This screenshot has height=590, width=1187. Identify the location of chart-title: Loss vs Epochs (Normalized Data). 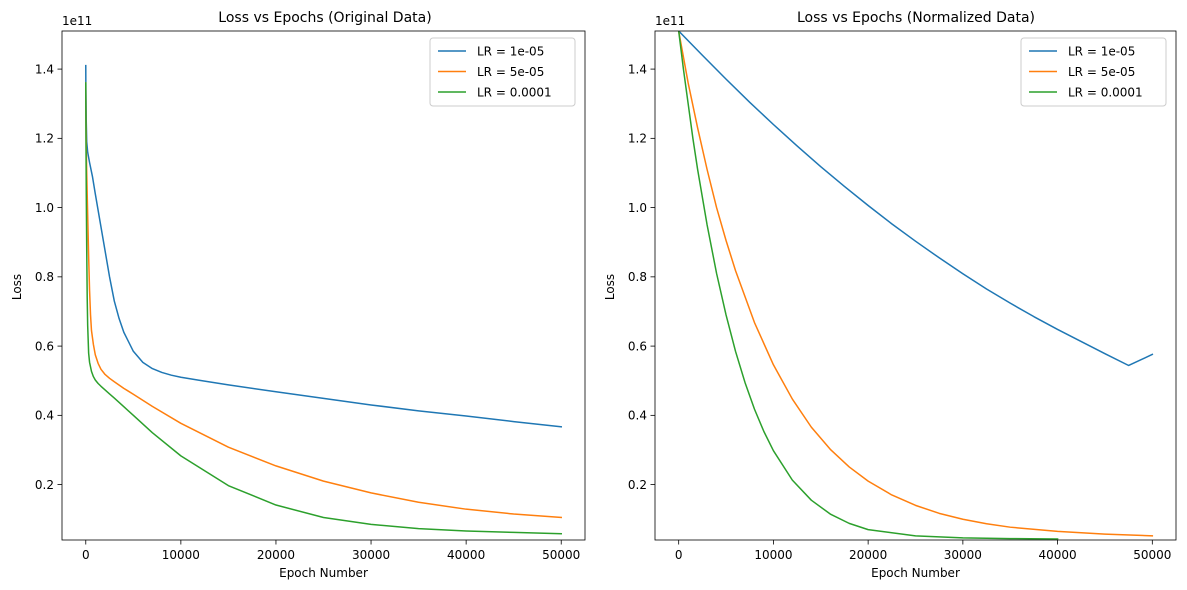
(916, 18).